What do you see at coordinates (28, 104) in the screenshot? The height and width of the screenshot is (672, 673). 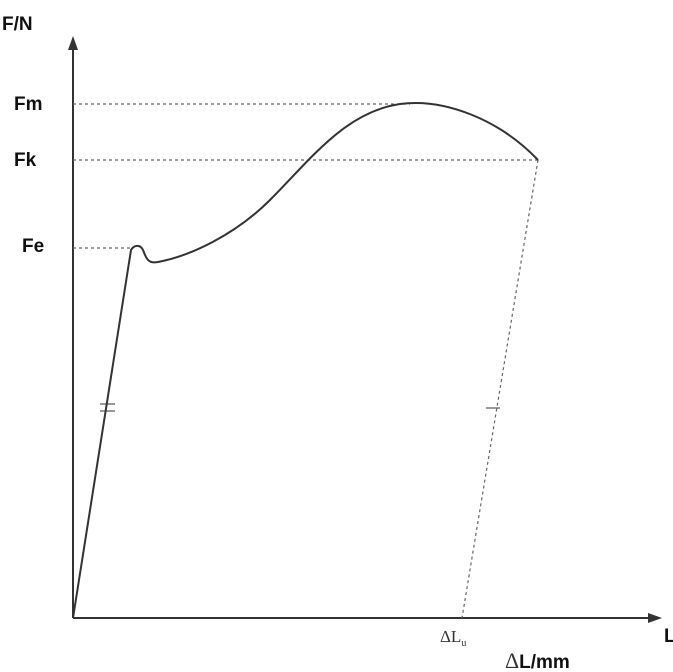 I see `fm-label: Fm` at bounding box center [28, 104].